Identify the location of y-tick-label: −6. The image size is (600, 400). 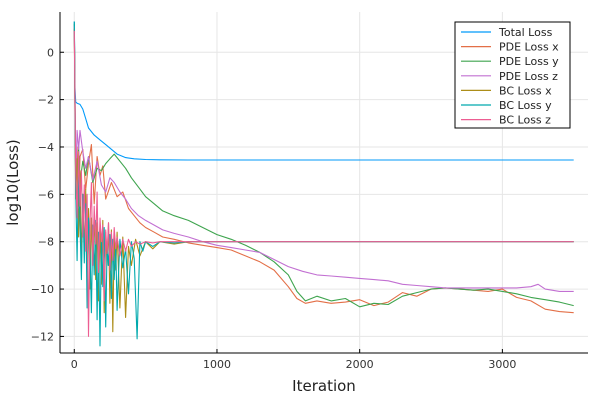
(46, 194).